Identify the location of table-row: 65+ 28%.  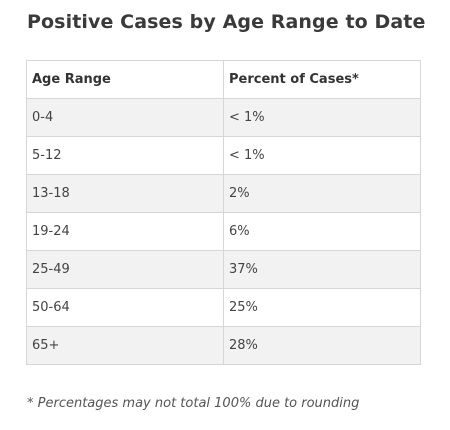
(223, 345).